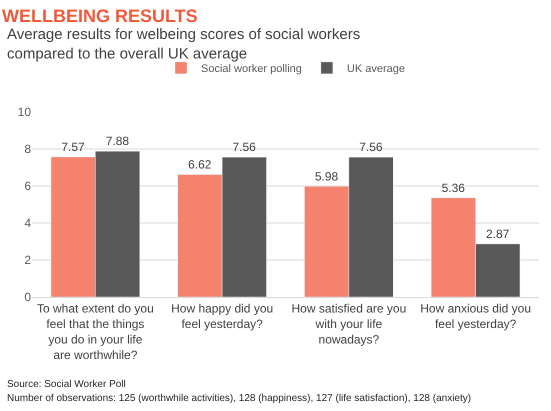 The image size is (551, 411). I want to click on data-label: 5.36, so click(454, 187).